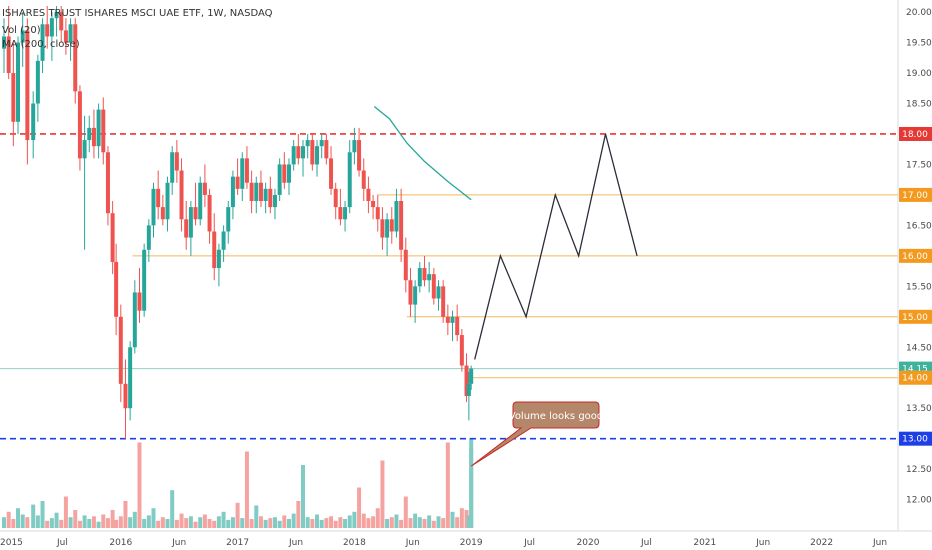 Image resolution: width=932 pixels, height=550 pixels. I want to click on y-tick-label: 14.50, so click(919, 348).